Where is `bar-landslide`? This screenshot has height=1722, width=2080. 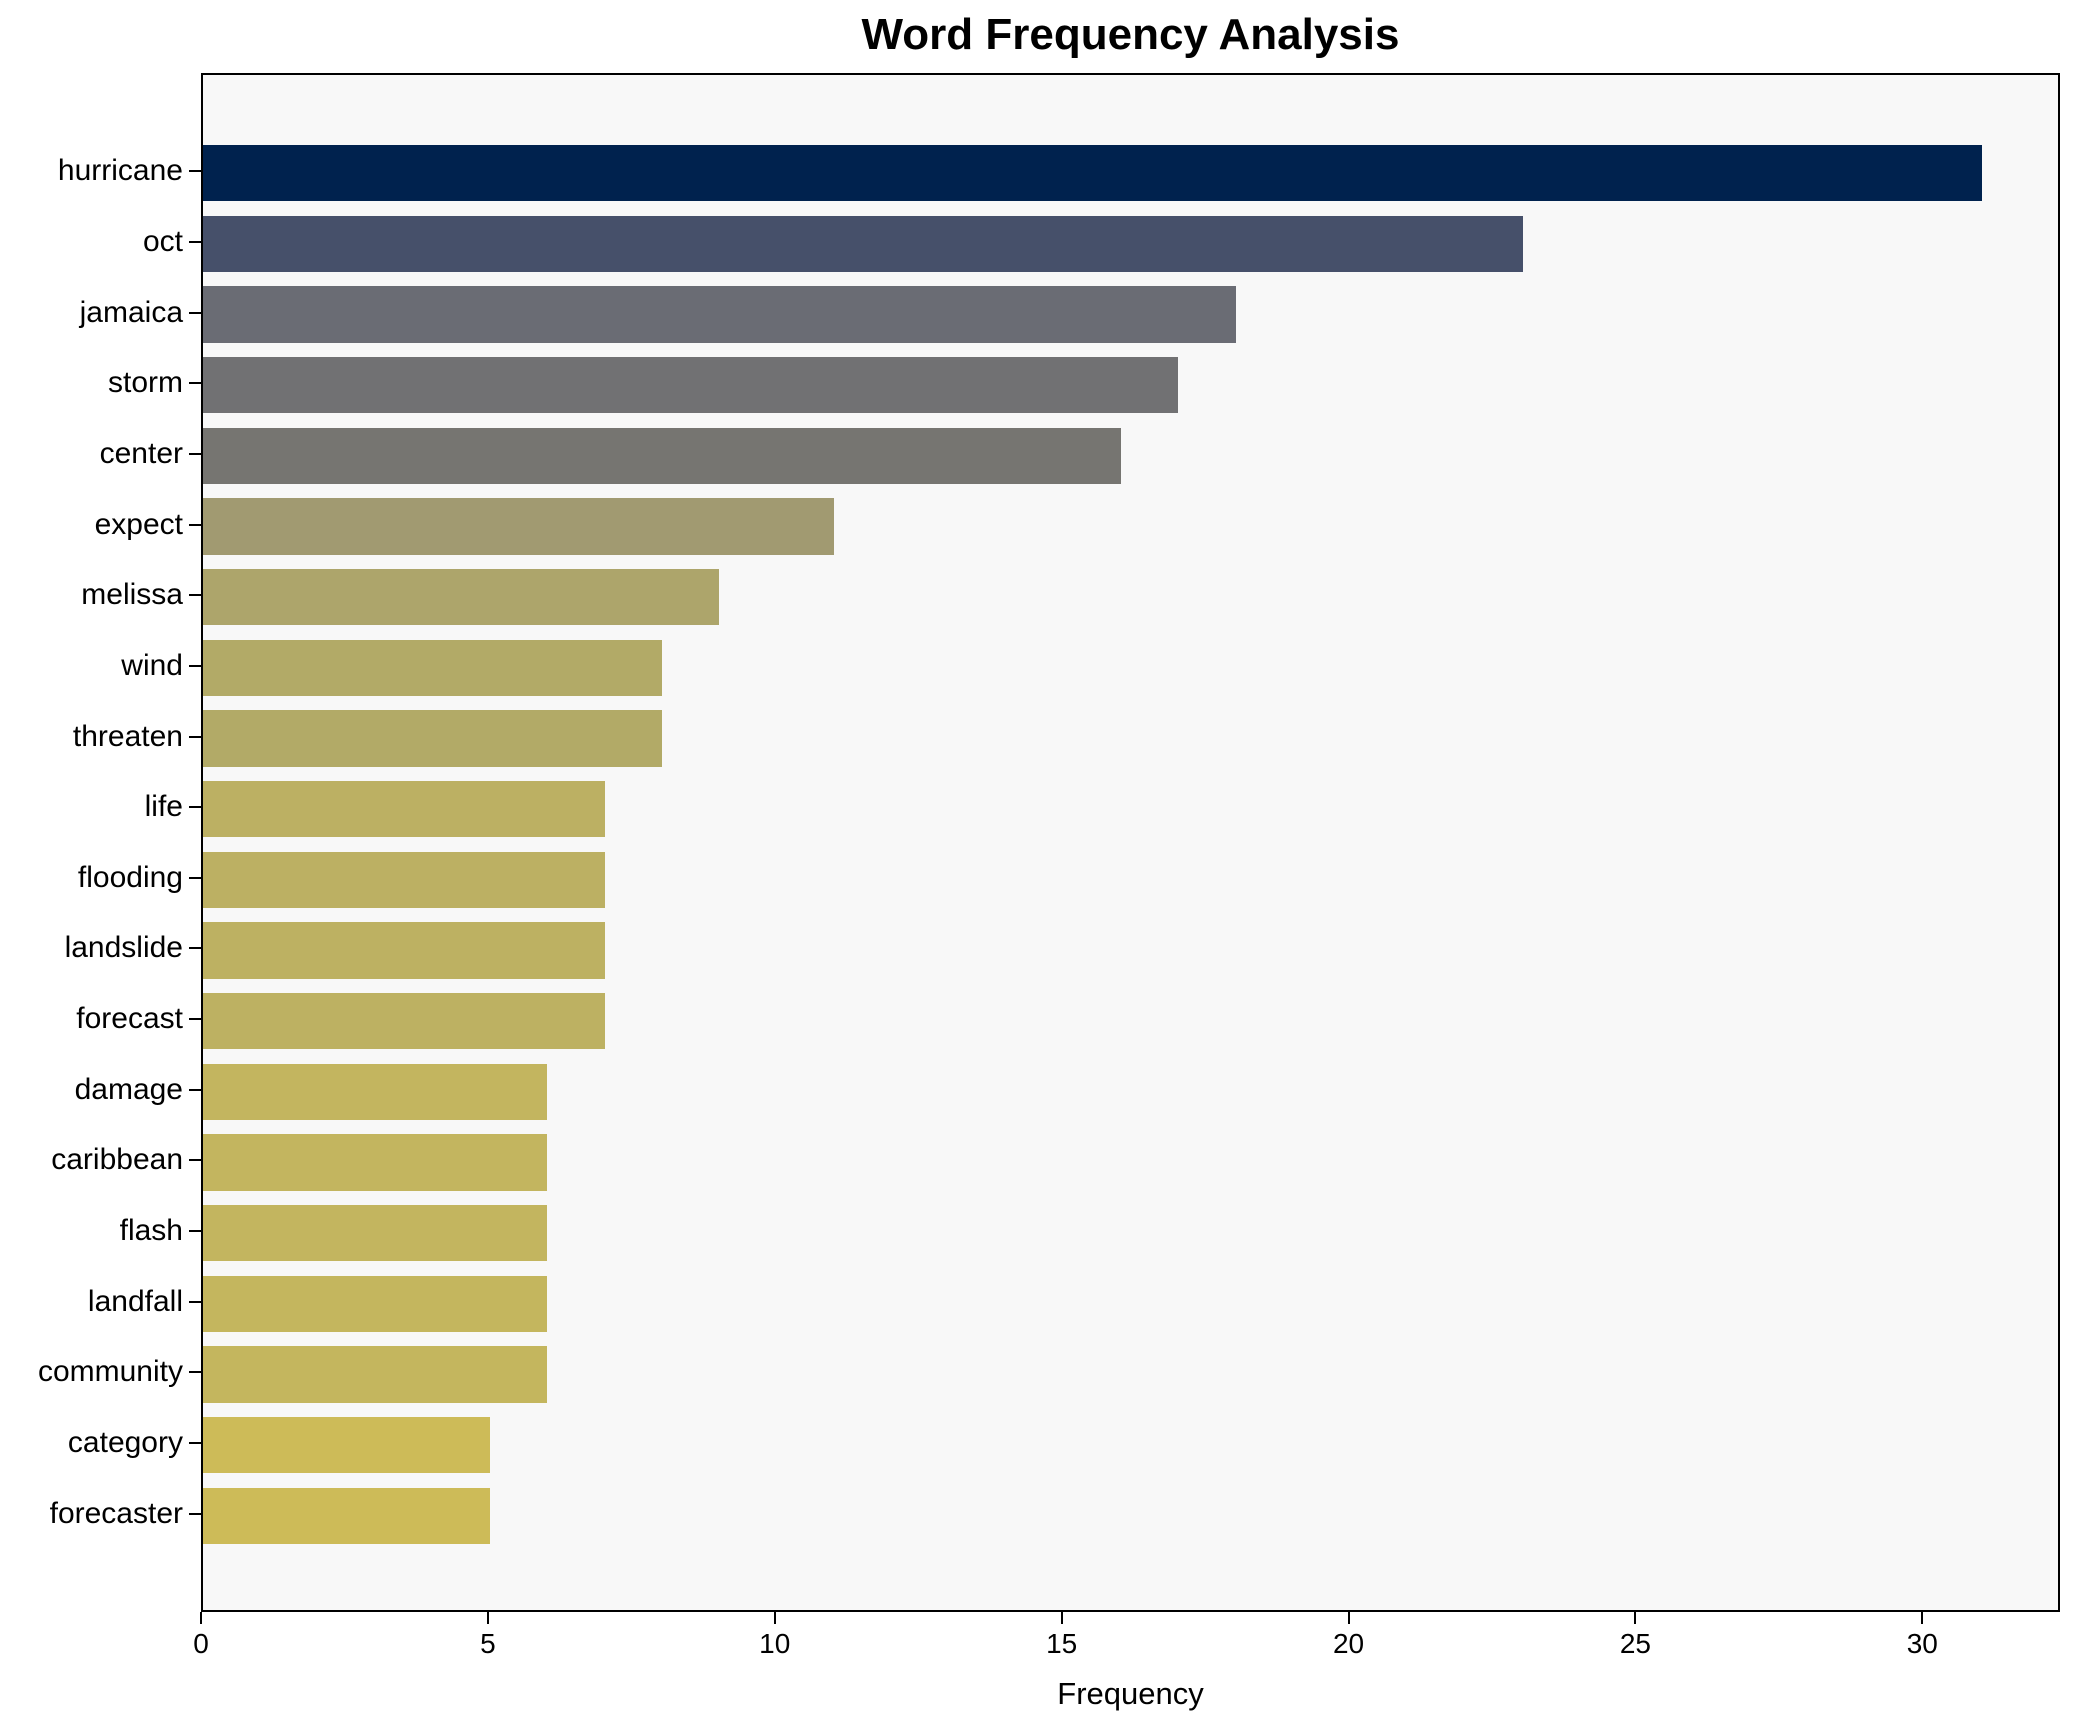 bar-landslide is located at coordinates (404, 950).